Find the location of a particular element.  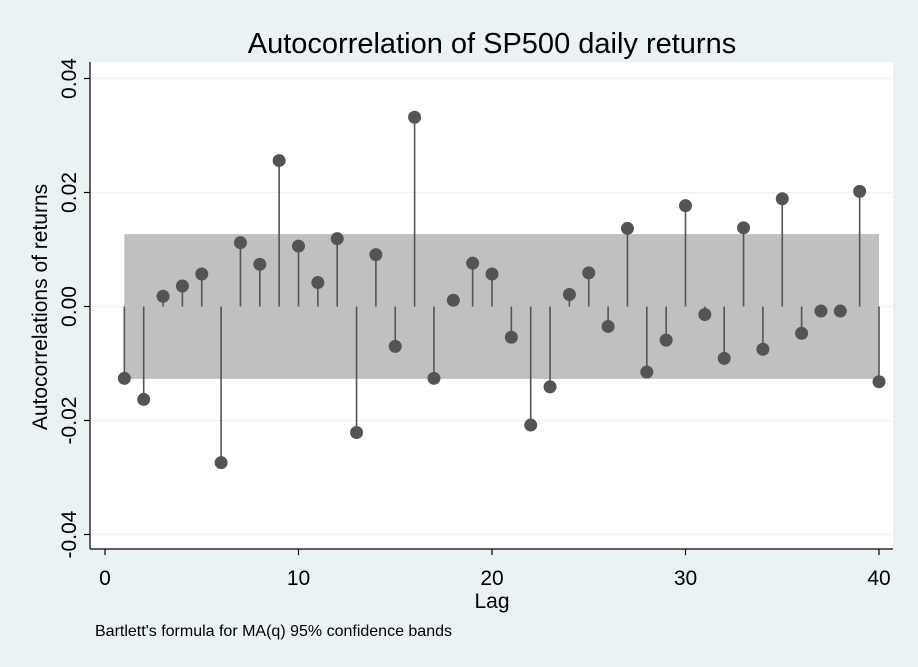

x-tick-label: 30 is located at coordinates (685, 578).